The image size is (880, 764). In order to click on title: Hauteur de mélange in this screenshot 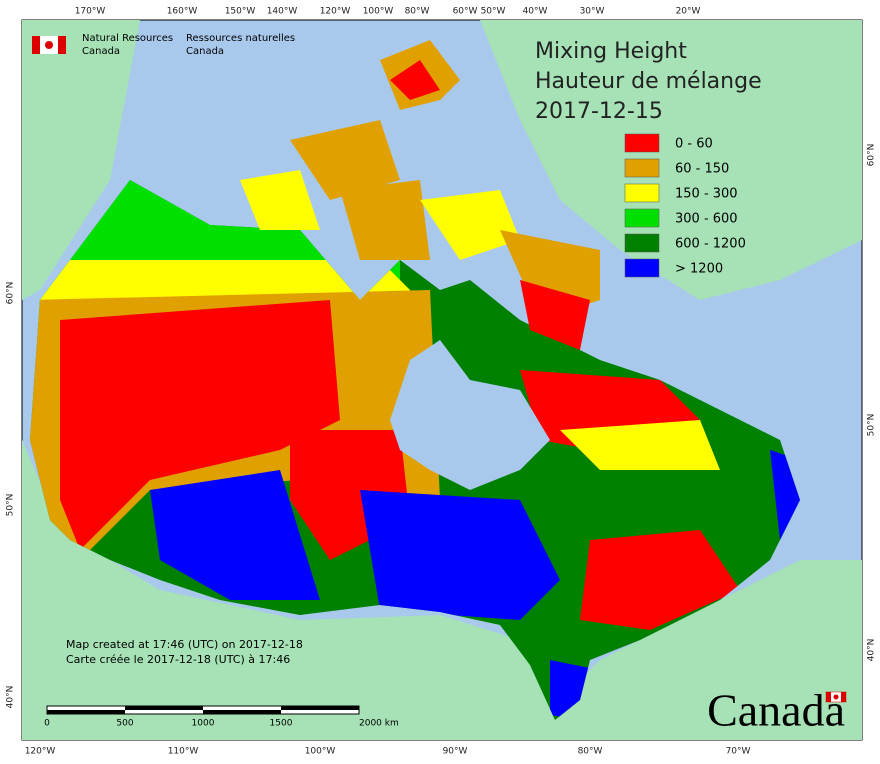, I will do `click(648, 81)`.